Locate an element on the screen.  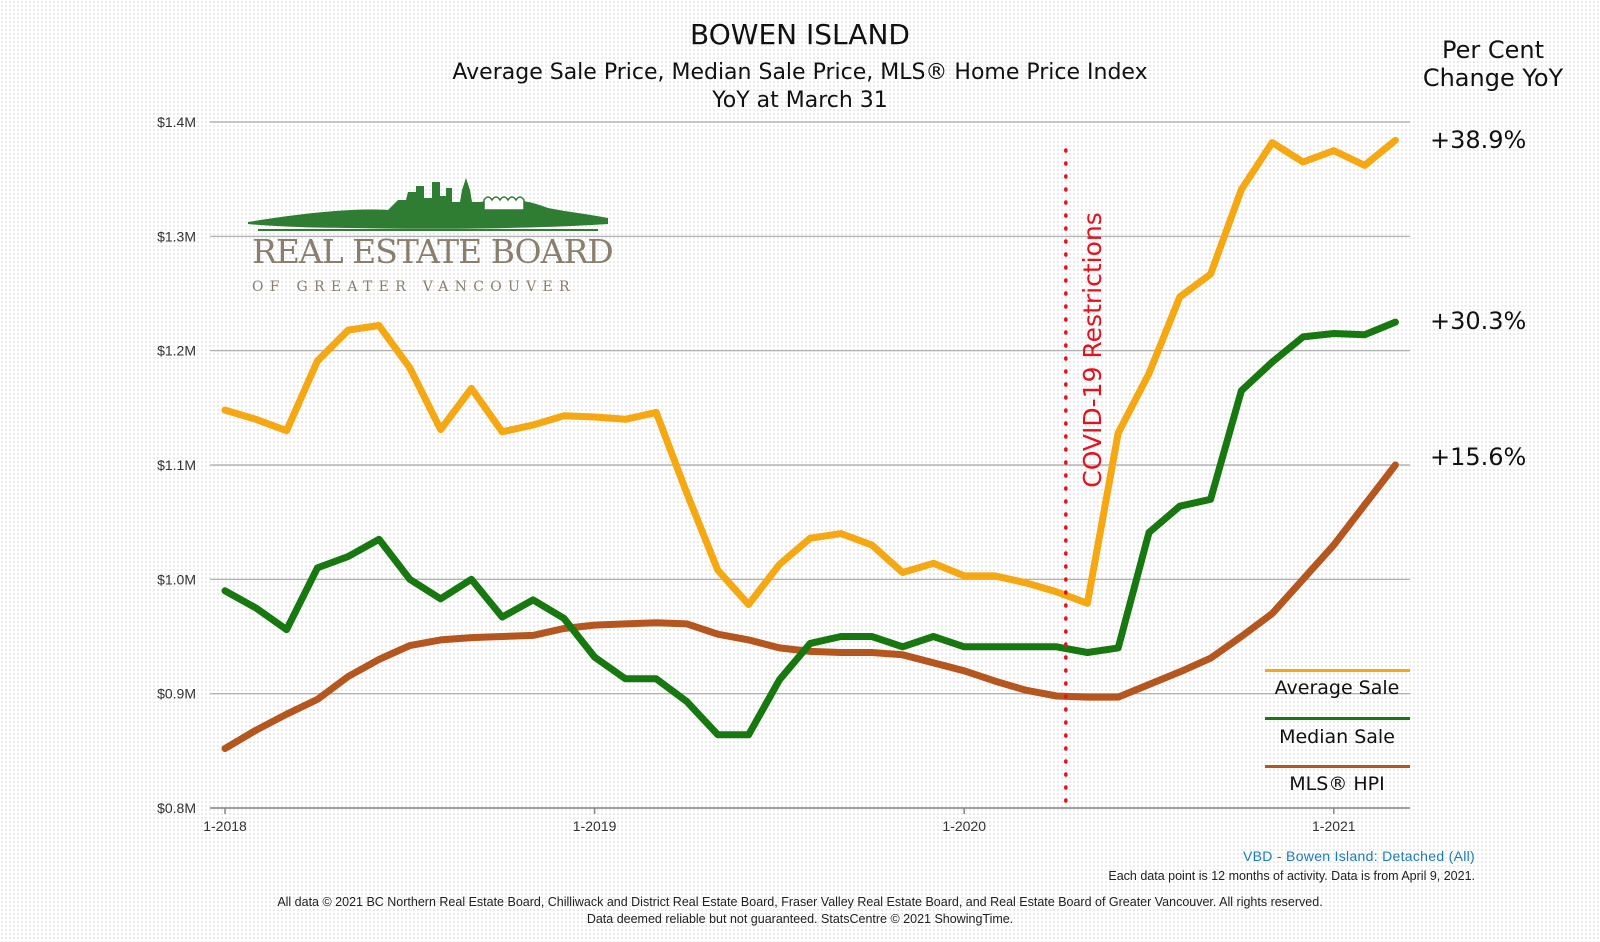
legend-label-hpi: MLS® HPI is located at coordinates (1337, 784).